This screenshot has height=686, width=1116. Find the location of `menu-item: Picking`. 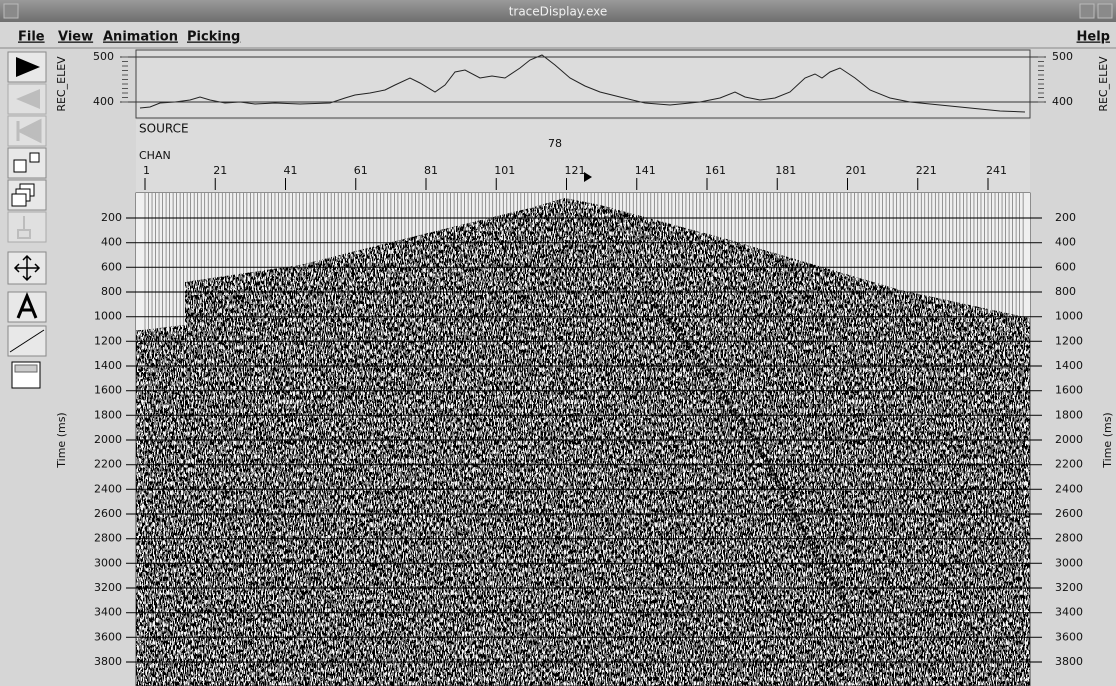

menu-item: Picking is located at coordinates (213, 37).